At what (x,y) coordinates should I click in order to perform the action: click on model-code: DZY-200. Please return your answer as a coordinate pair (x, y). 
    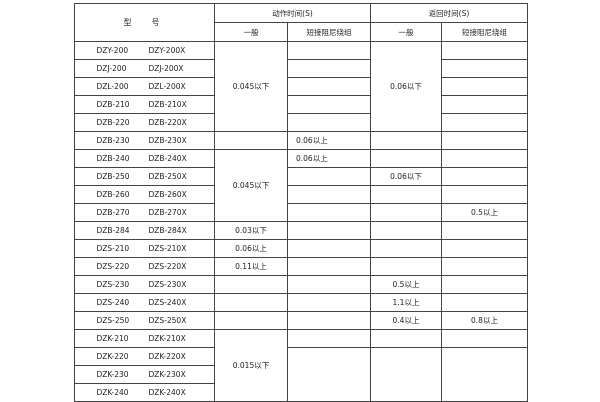
    Looking at the image, I should click on (112, 50).